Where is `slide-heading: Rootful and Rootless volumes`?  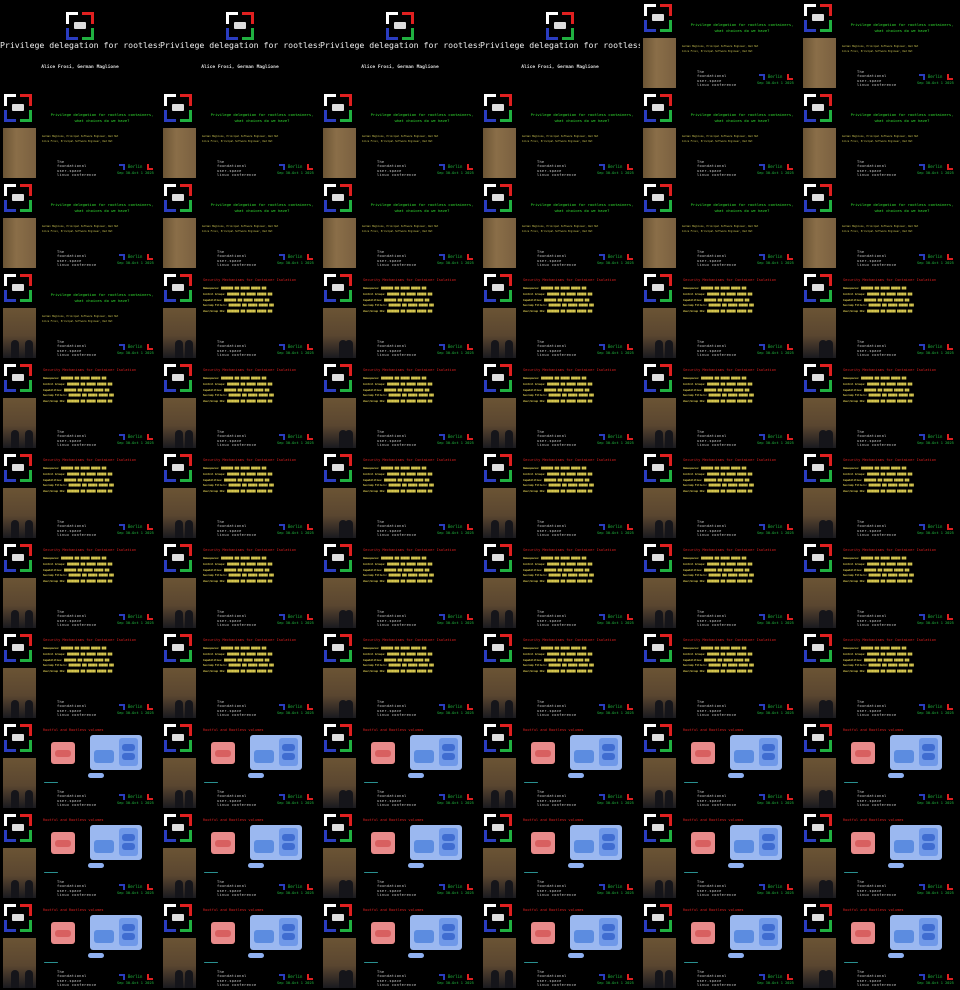 slide-heading: Rootful and Rootless volumes is located at coordinates (553, 820).